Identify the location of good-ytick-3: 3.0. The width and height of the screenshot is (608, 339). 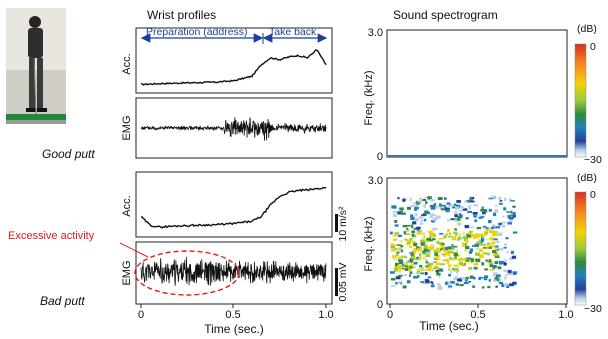
(375, 33).